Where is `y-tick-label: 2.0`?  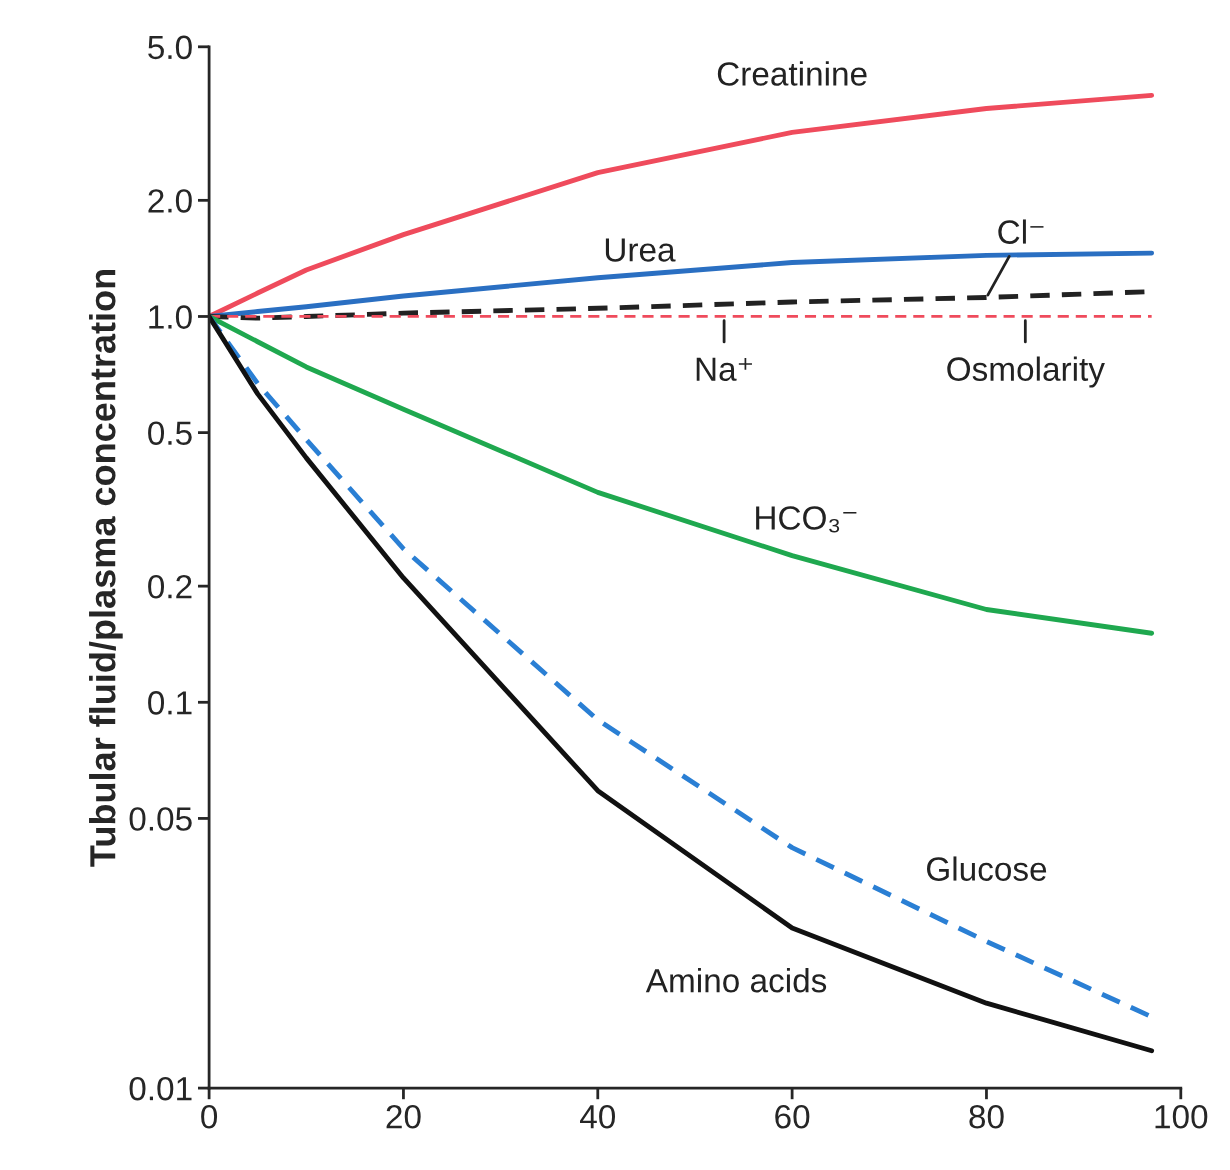 y-tick-label: 2.0 is located at coordinates (170, 201).